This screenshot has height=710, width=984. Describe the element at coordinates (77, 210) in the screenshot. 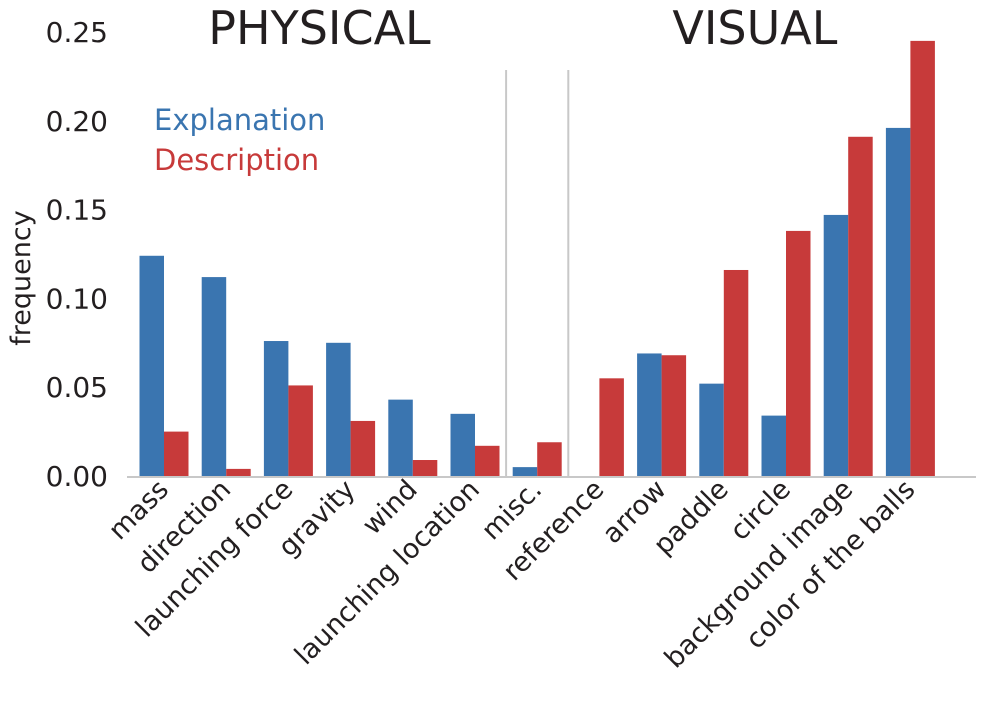

I see `y-tick-label: 0.15` at that location.